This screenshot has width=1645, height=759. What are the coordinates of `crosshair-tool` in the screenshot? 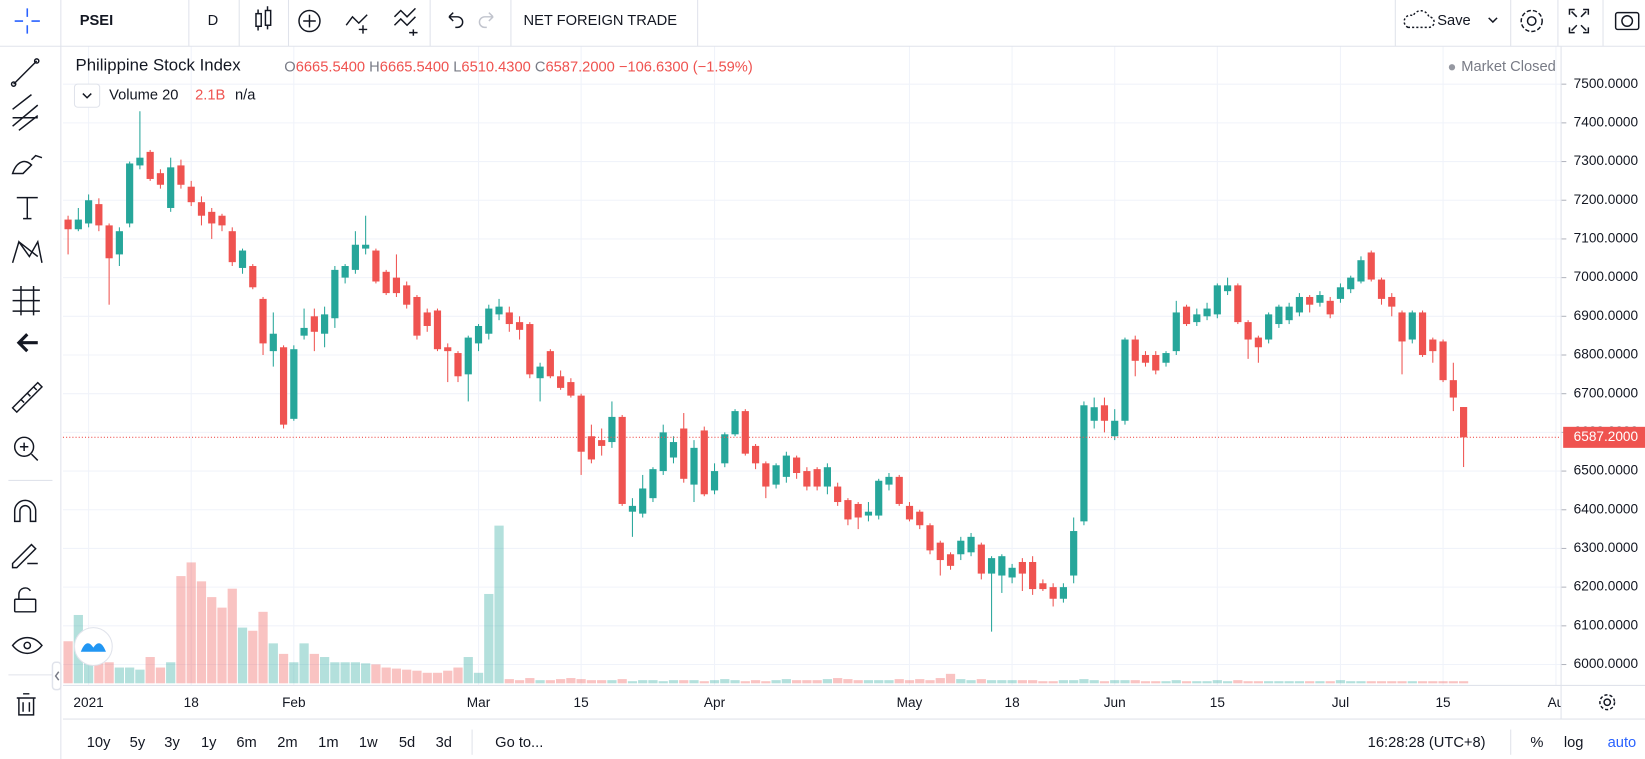 It's located at (27, 21).